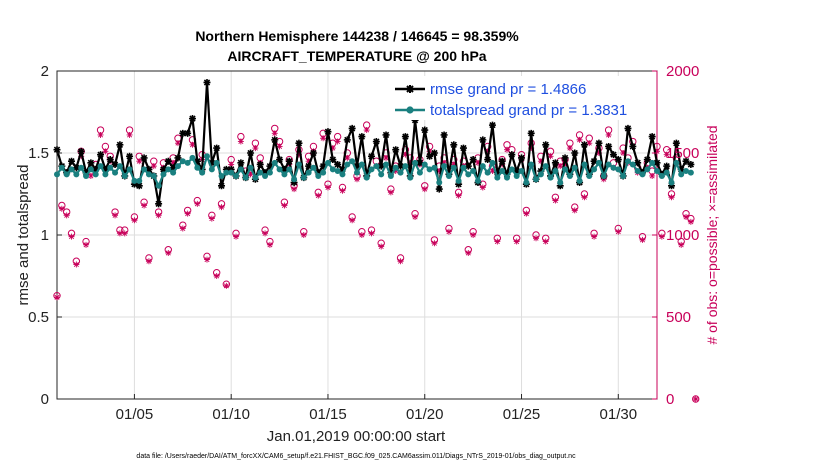 Image resolution: width=830 pixels, height=470 pixels. I want to click on chart-title-line2: AIRCRAFT_TEMPERATURE @ 200 hPa, so click(356, 56).